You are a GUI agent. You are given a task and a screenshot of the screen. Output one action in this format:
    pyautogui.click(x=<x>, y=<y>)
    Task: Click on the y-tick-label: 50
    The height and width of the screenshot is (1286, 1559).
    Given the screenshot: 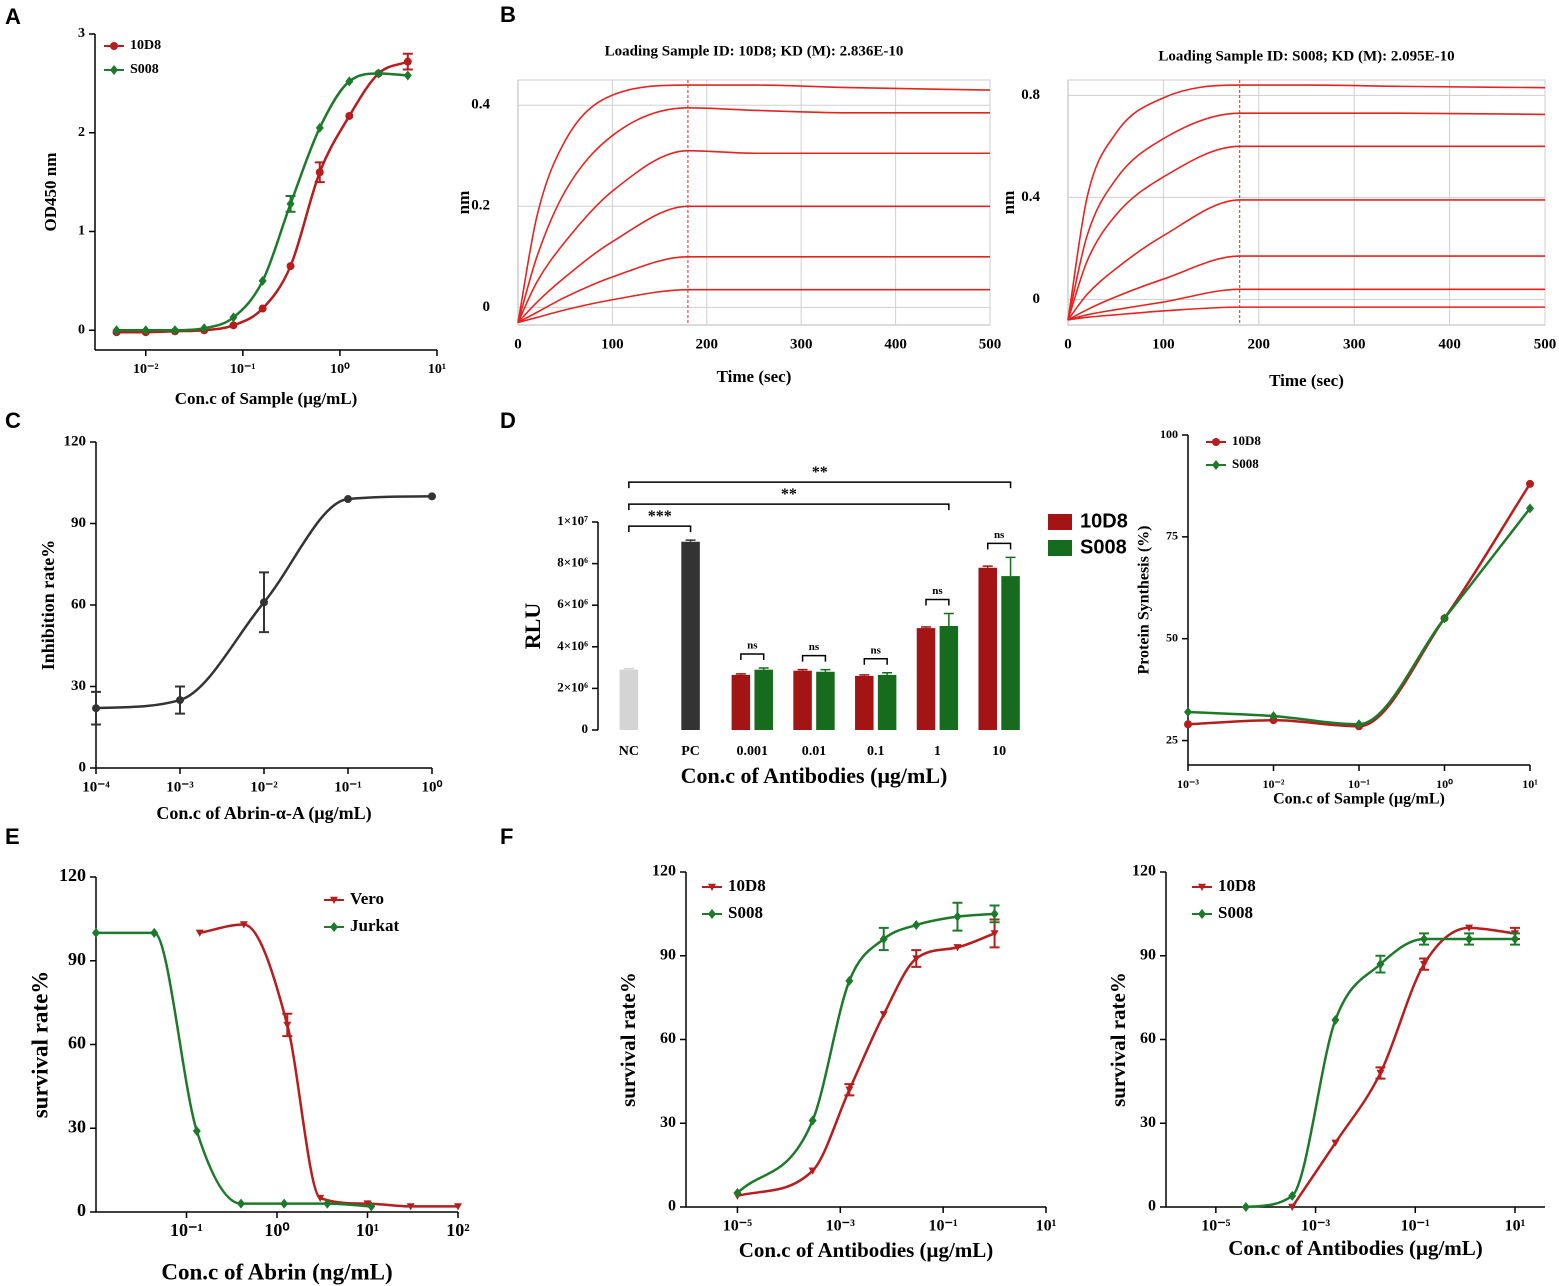 What is the action you would take?
    pyautogui.click(x=1172, y=637)
    